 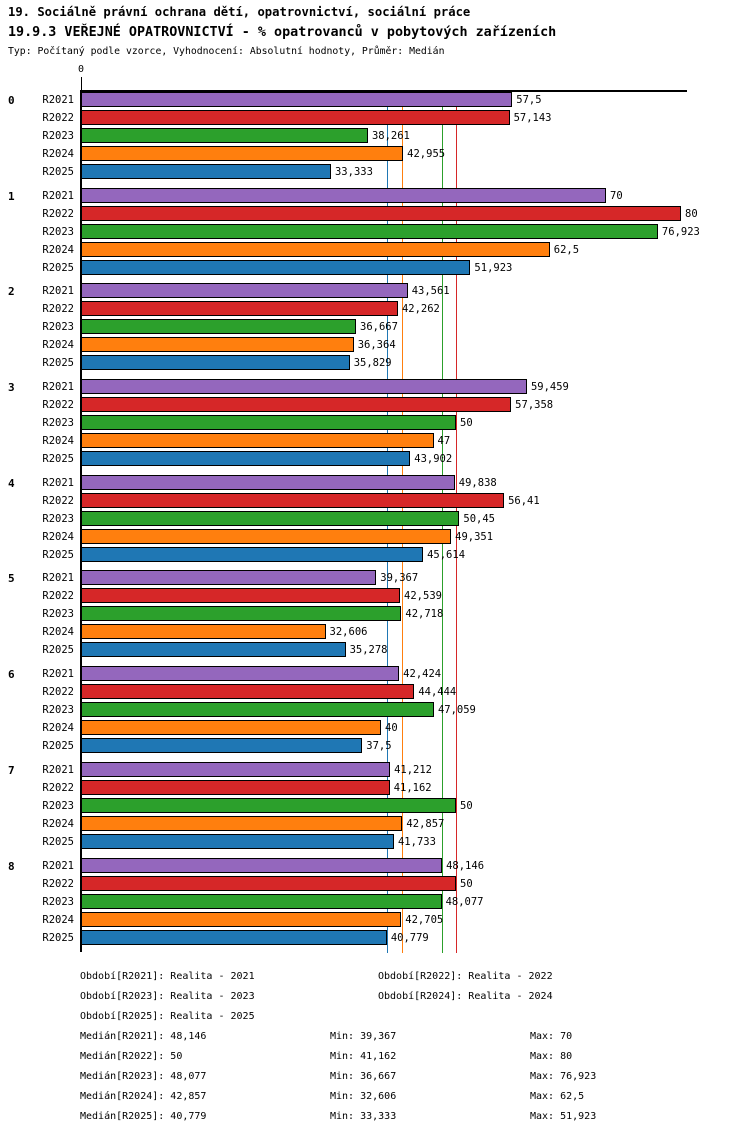 I want to click on bar-row-2-r2023: R2023 36,667, so click(x=375, y=328).